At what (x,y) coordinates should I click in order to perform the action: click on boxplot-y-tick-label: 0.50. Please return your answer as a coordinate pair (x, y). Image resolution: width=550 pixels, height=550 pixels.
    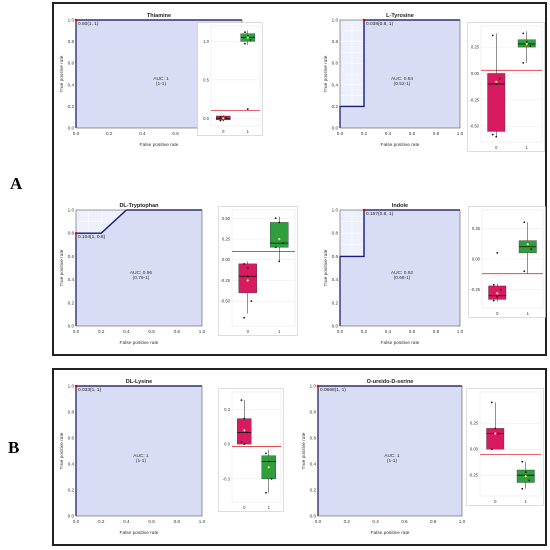
    Looking at the image, I should click on (226, 218).